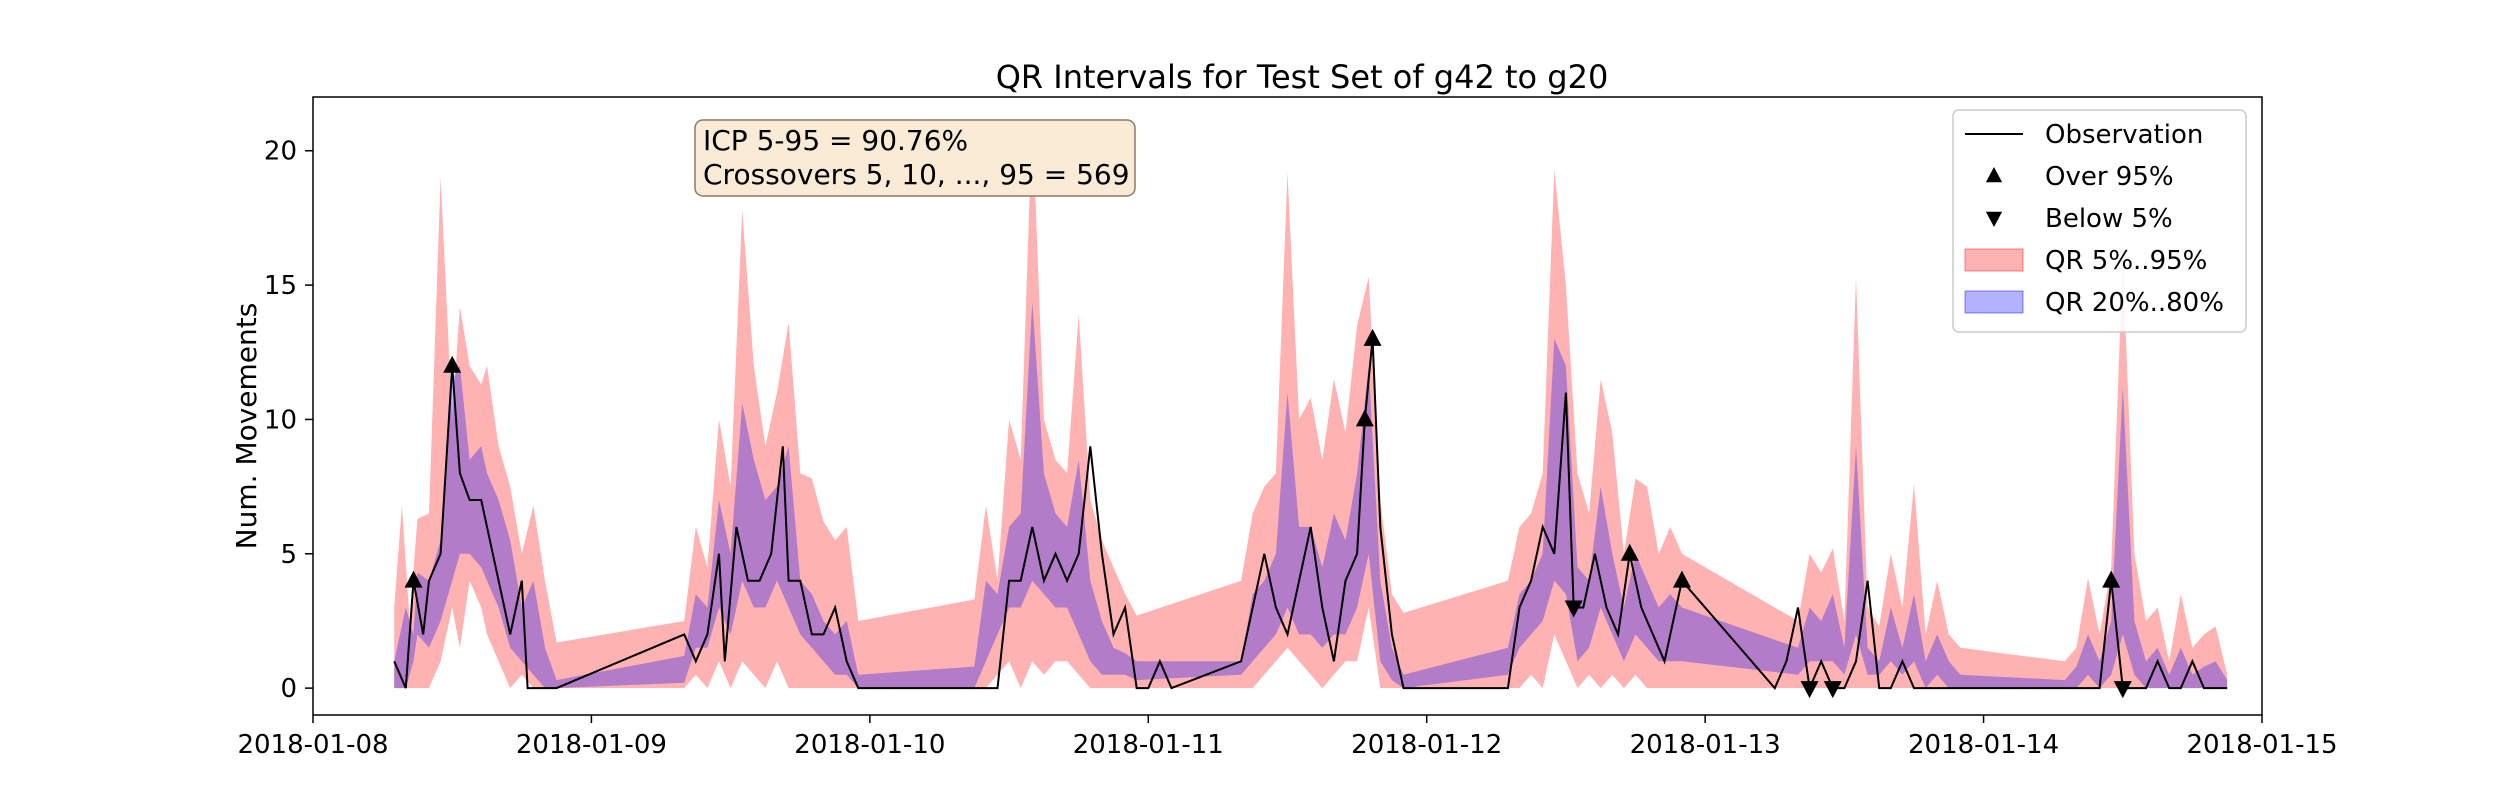 This screenshot has height=800, width=2500. I want to click on legend-box, so click(2099, 221).